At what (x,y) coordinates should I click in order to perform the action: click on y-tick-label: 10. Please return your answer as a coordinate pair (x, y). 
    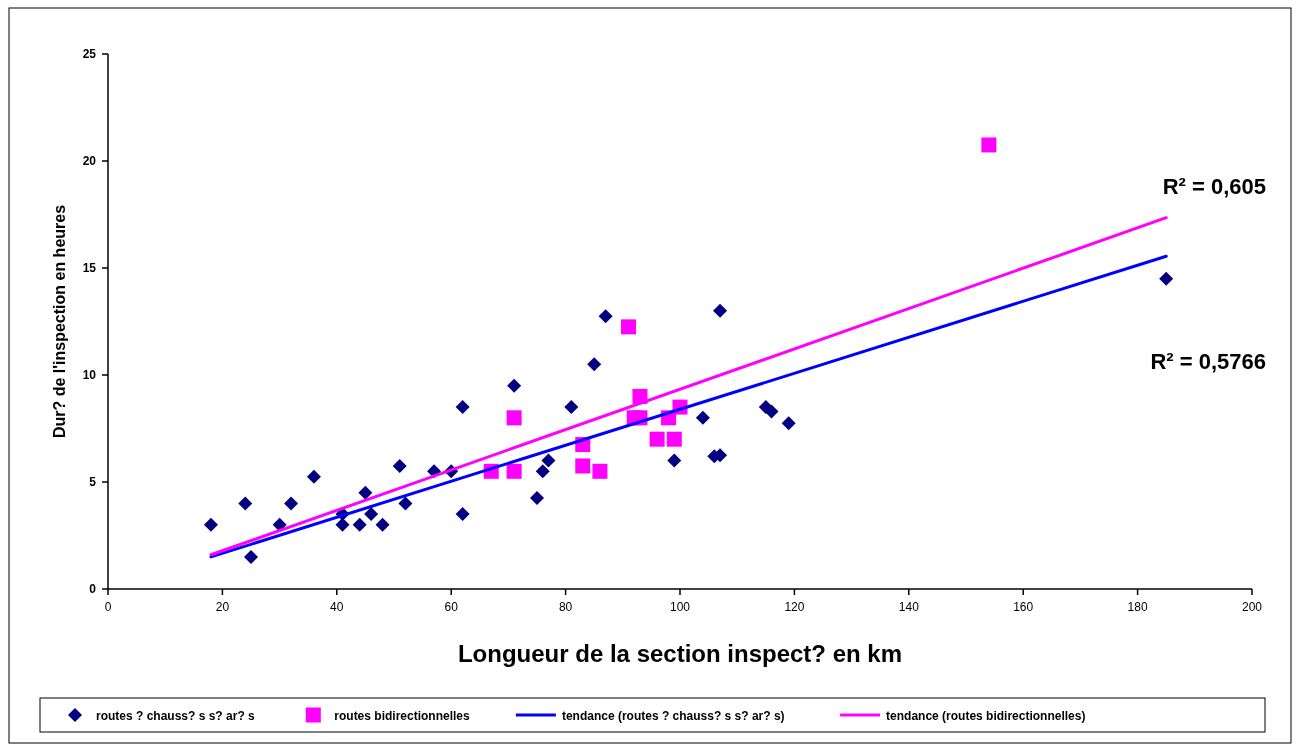
    Looking at the image, I should click on (89, 375).